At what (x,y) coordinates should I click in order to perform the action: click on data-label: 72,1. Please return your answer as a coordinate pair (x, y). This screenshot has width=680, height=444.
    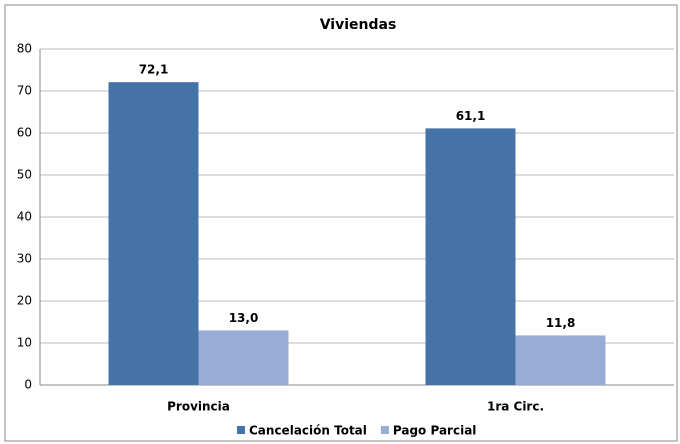
    Looking at the image, I should click on (154, 70).